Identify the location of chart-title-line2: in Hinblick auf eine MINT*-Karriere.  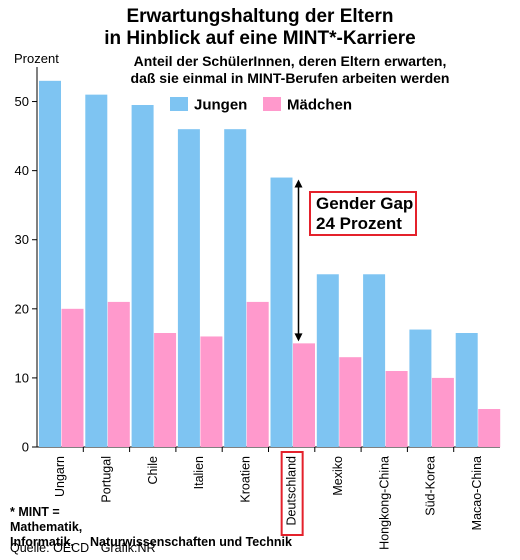
(260, 38).